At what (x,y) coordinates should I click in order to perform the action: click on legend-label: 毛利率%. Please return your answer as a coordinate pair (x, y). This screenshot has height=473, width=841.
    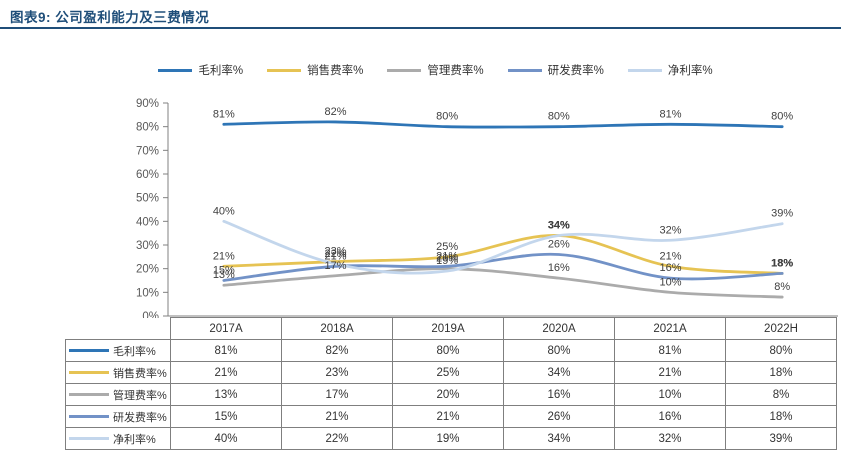
    Looking at the image, I should click on (221, 71).